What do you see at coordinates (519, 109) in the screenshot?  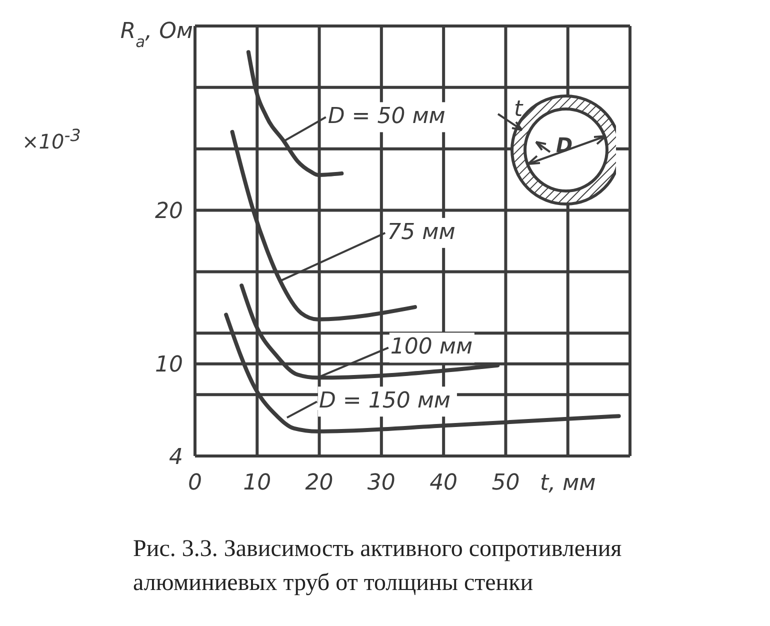 I see `annotation: t` at bounding box center [519, 109].